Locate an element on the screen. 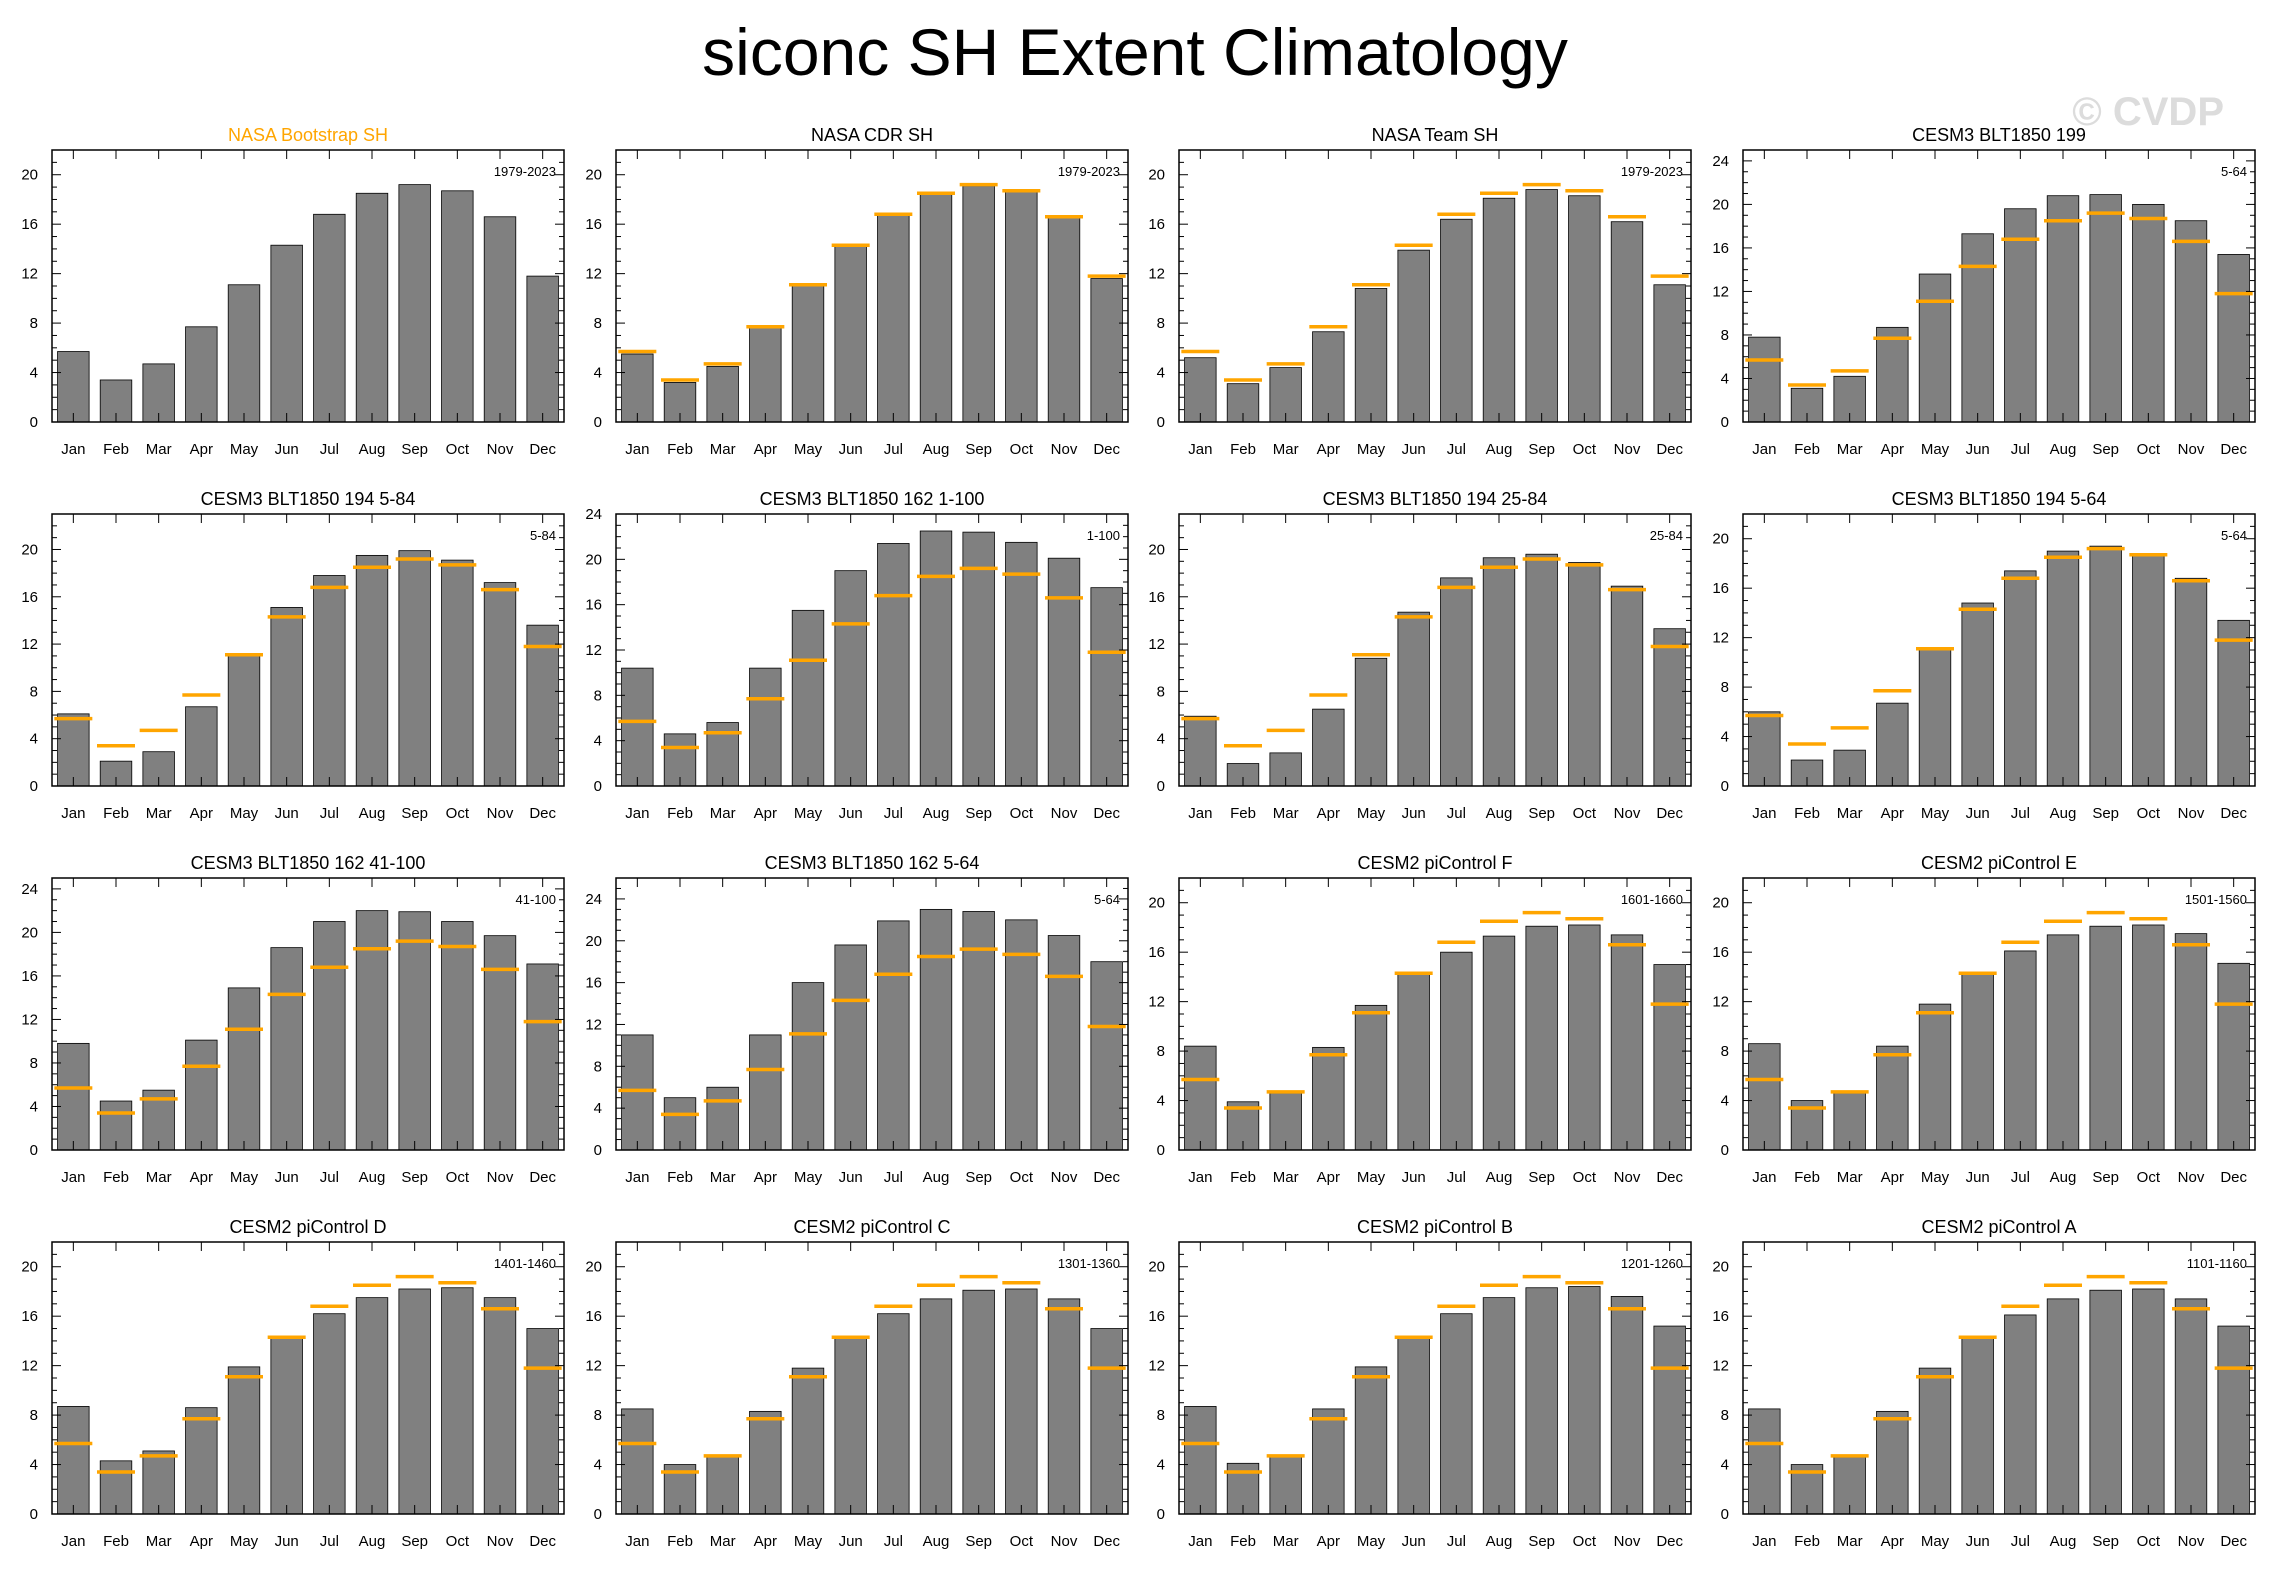 The image size is (2270, 1577). period-label: 1-100 is located at coordinates (1103, 535).